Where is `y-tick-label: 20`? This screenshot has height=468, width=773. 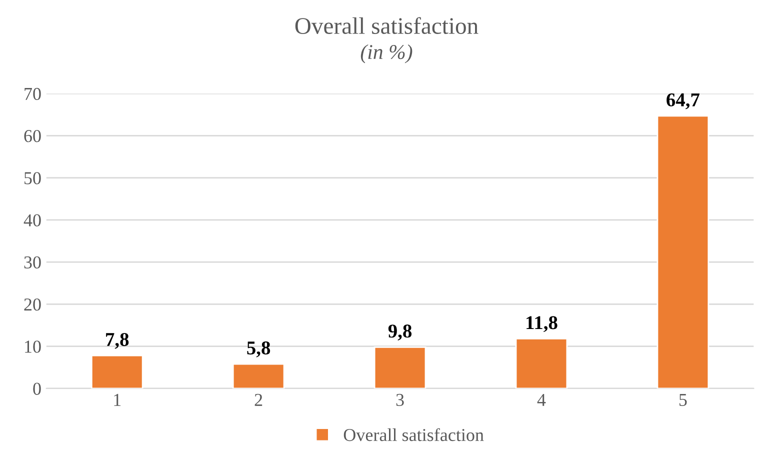 y-tick-label: 20 is located at coordinates (32, 304).